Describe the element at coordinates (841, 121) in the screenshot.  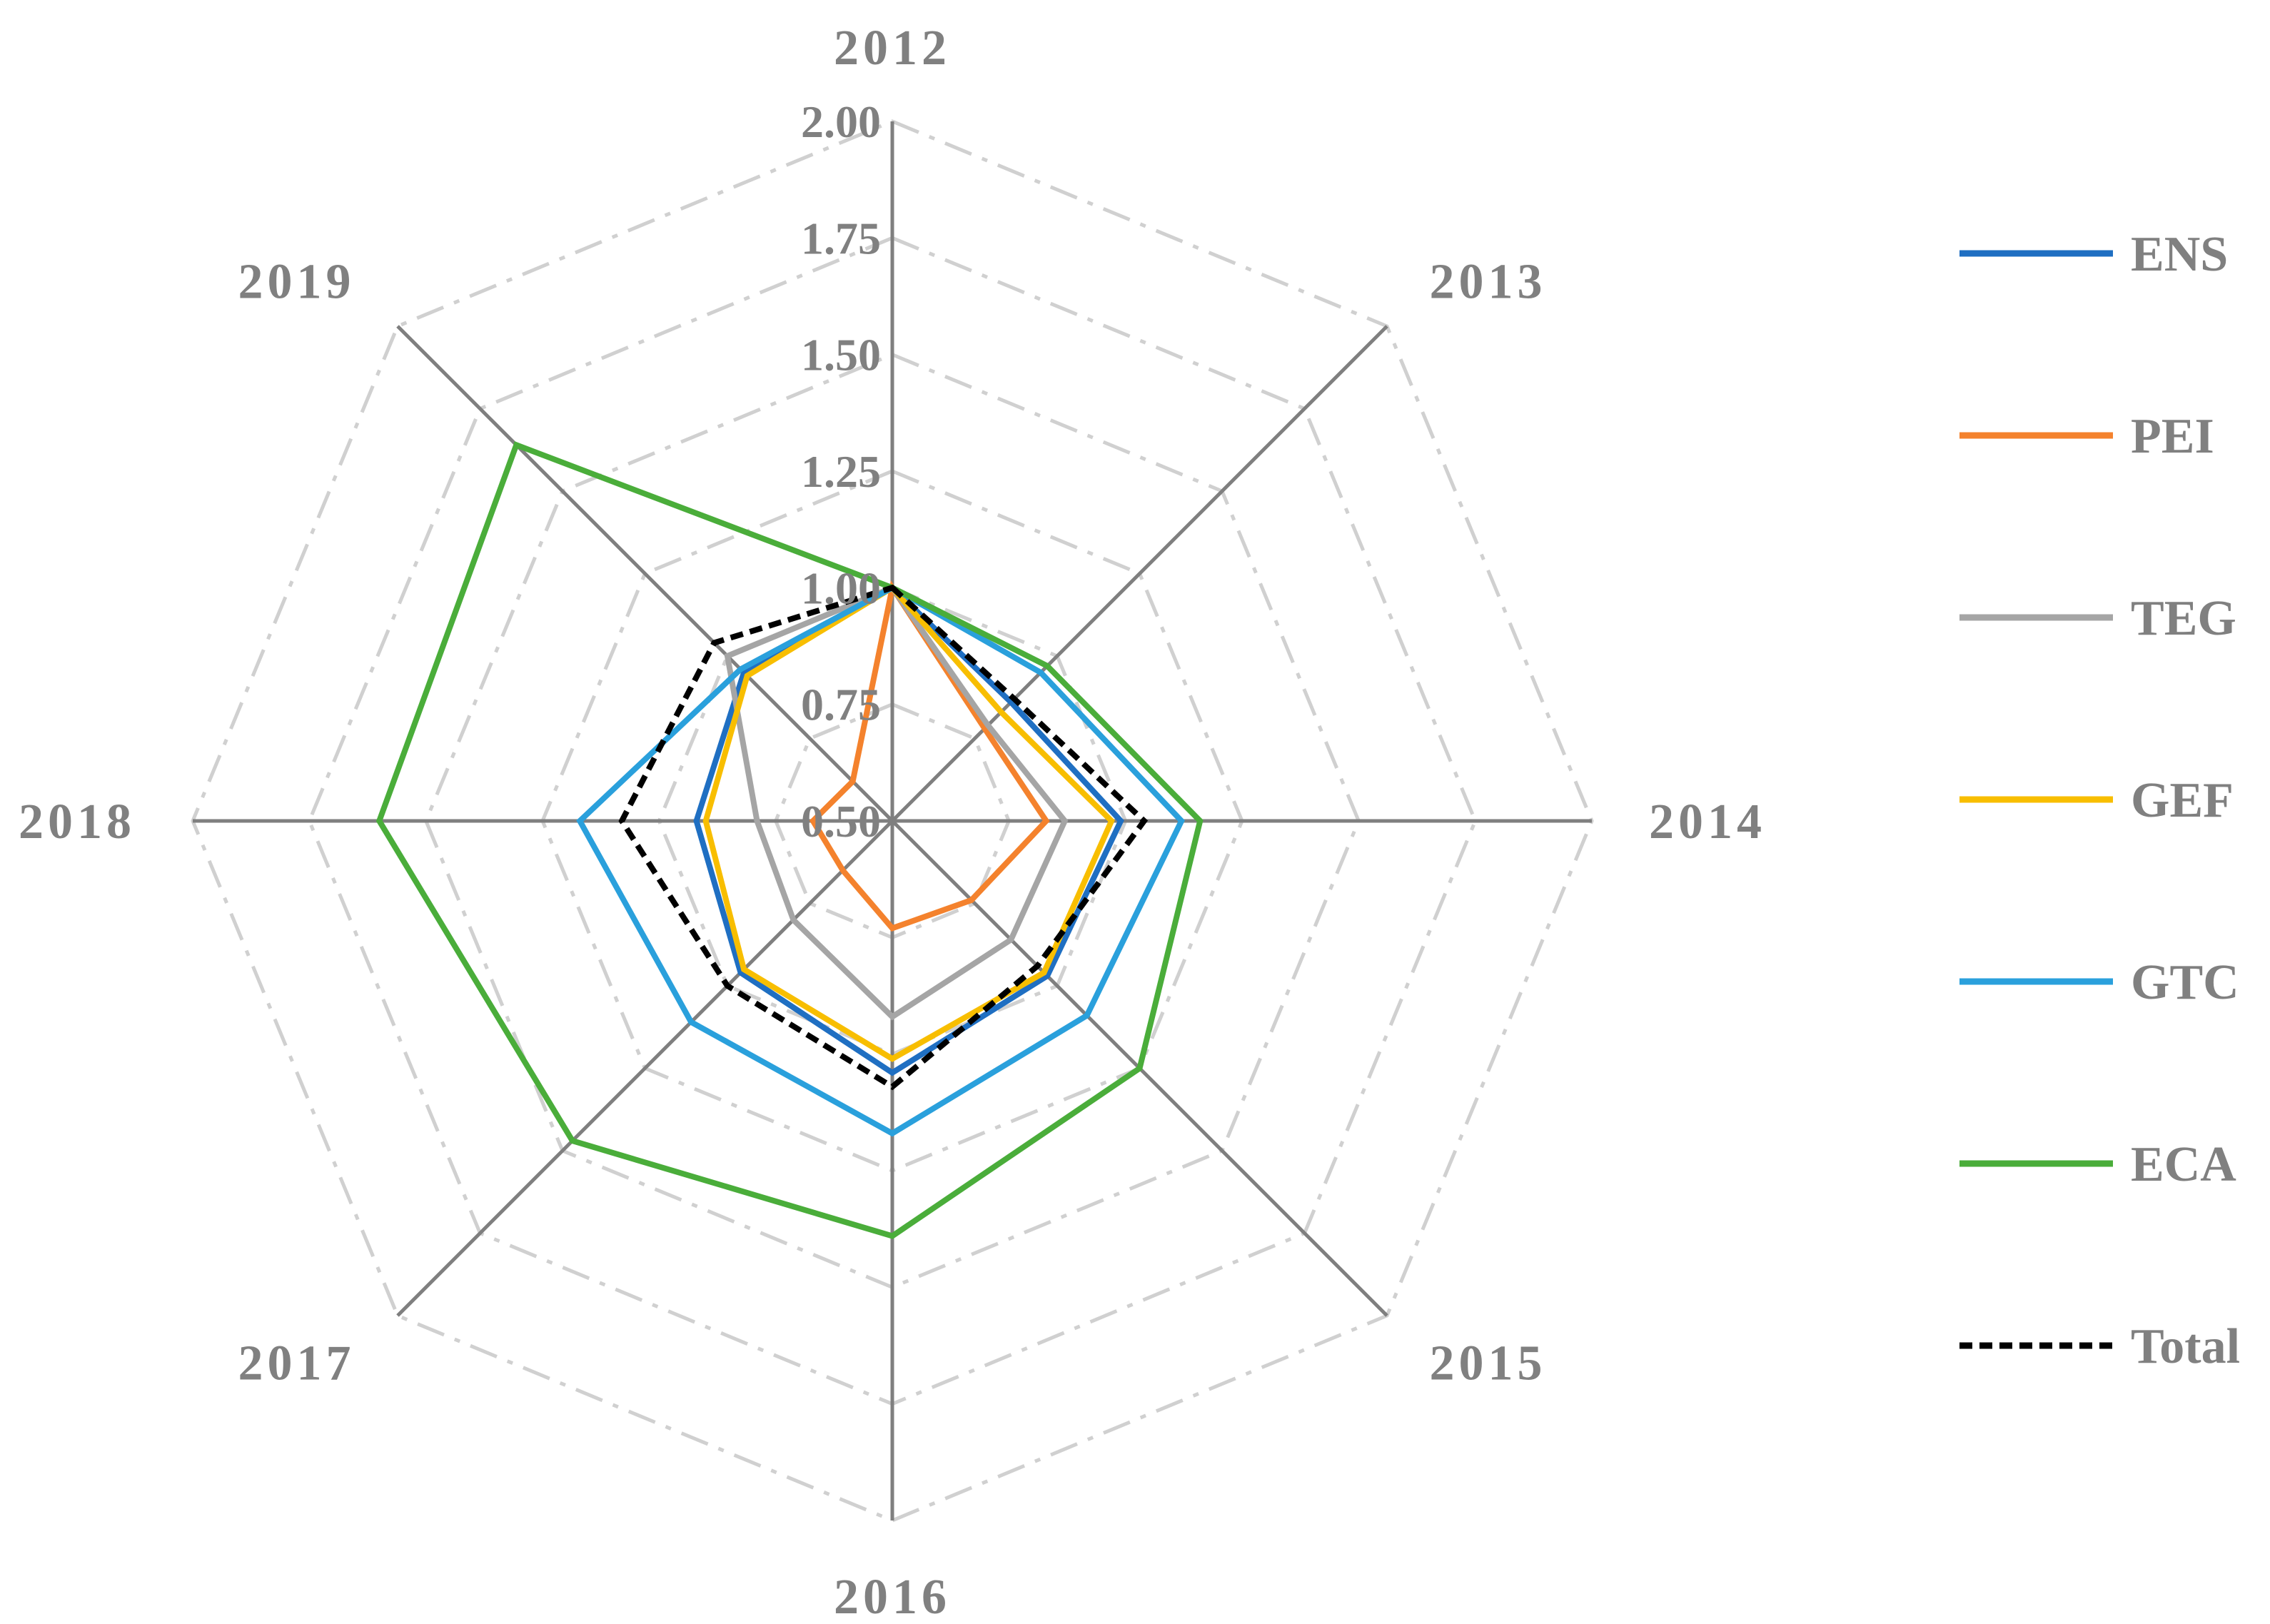
I see `tick-label: 2.00` at that location.